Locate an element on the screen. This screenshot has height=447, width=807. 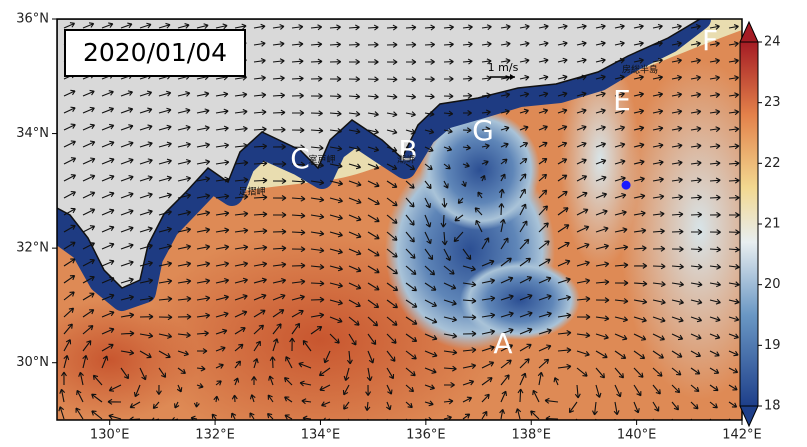
colorbar: 18 19 20 21 22 23 24 is located at coordinates (760, 224).